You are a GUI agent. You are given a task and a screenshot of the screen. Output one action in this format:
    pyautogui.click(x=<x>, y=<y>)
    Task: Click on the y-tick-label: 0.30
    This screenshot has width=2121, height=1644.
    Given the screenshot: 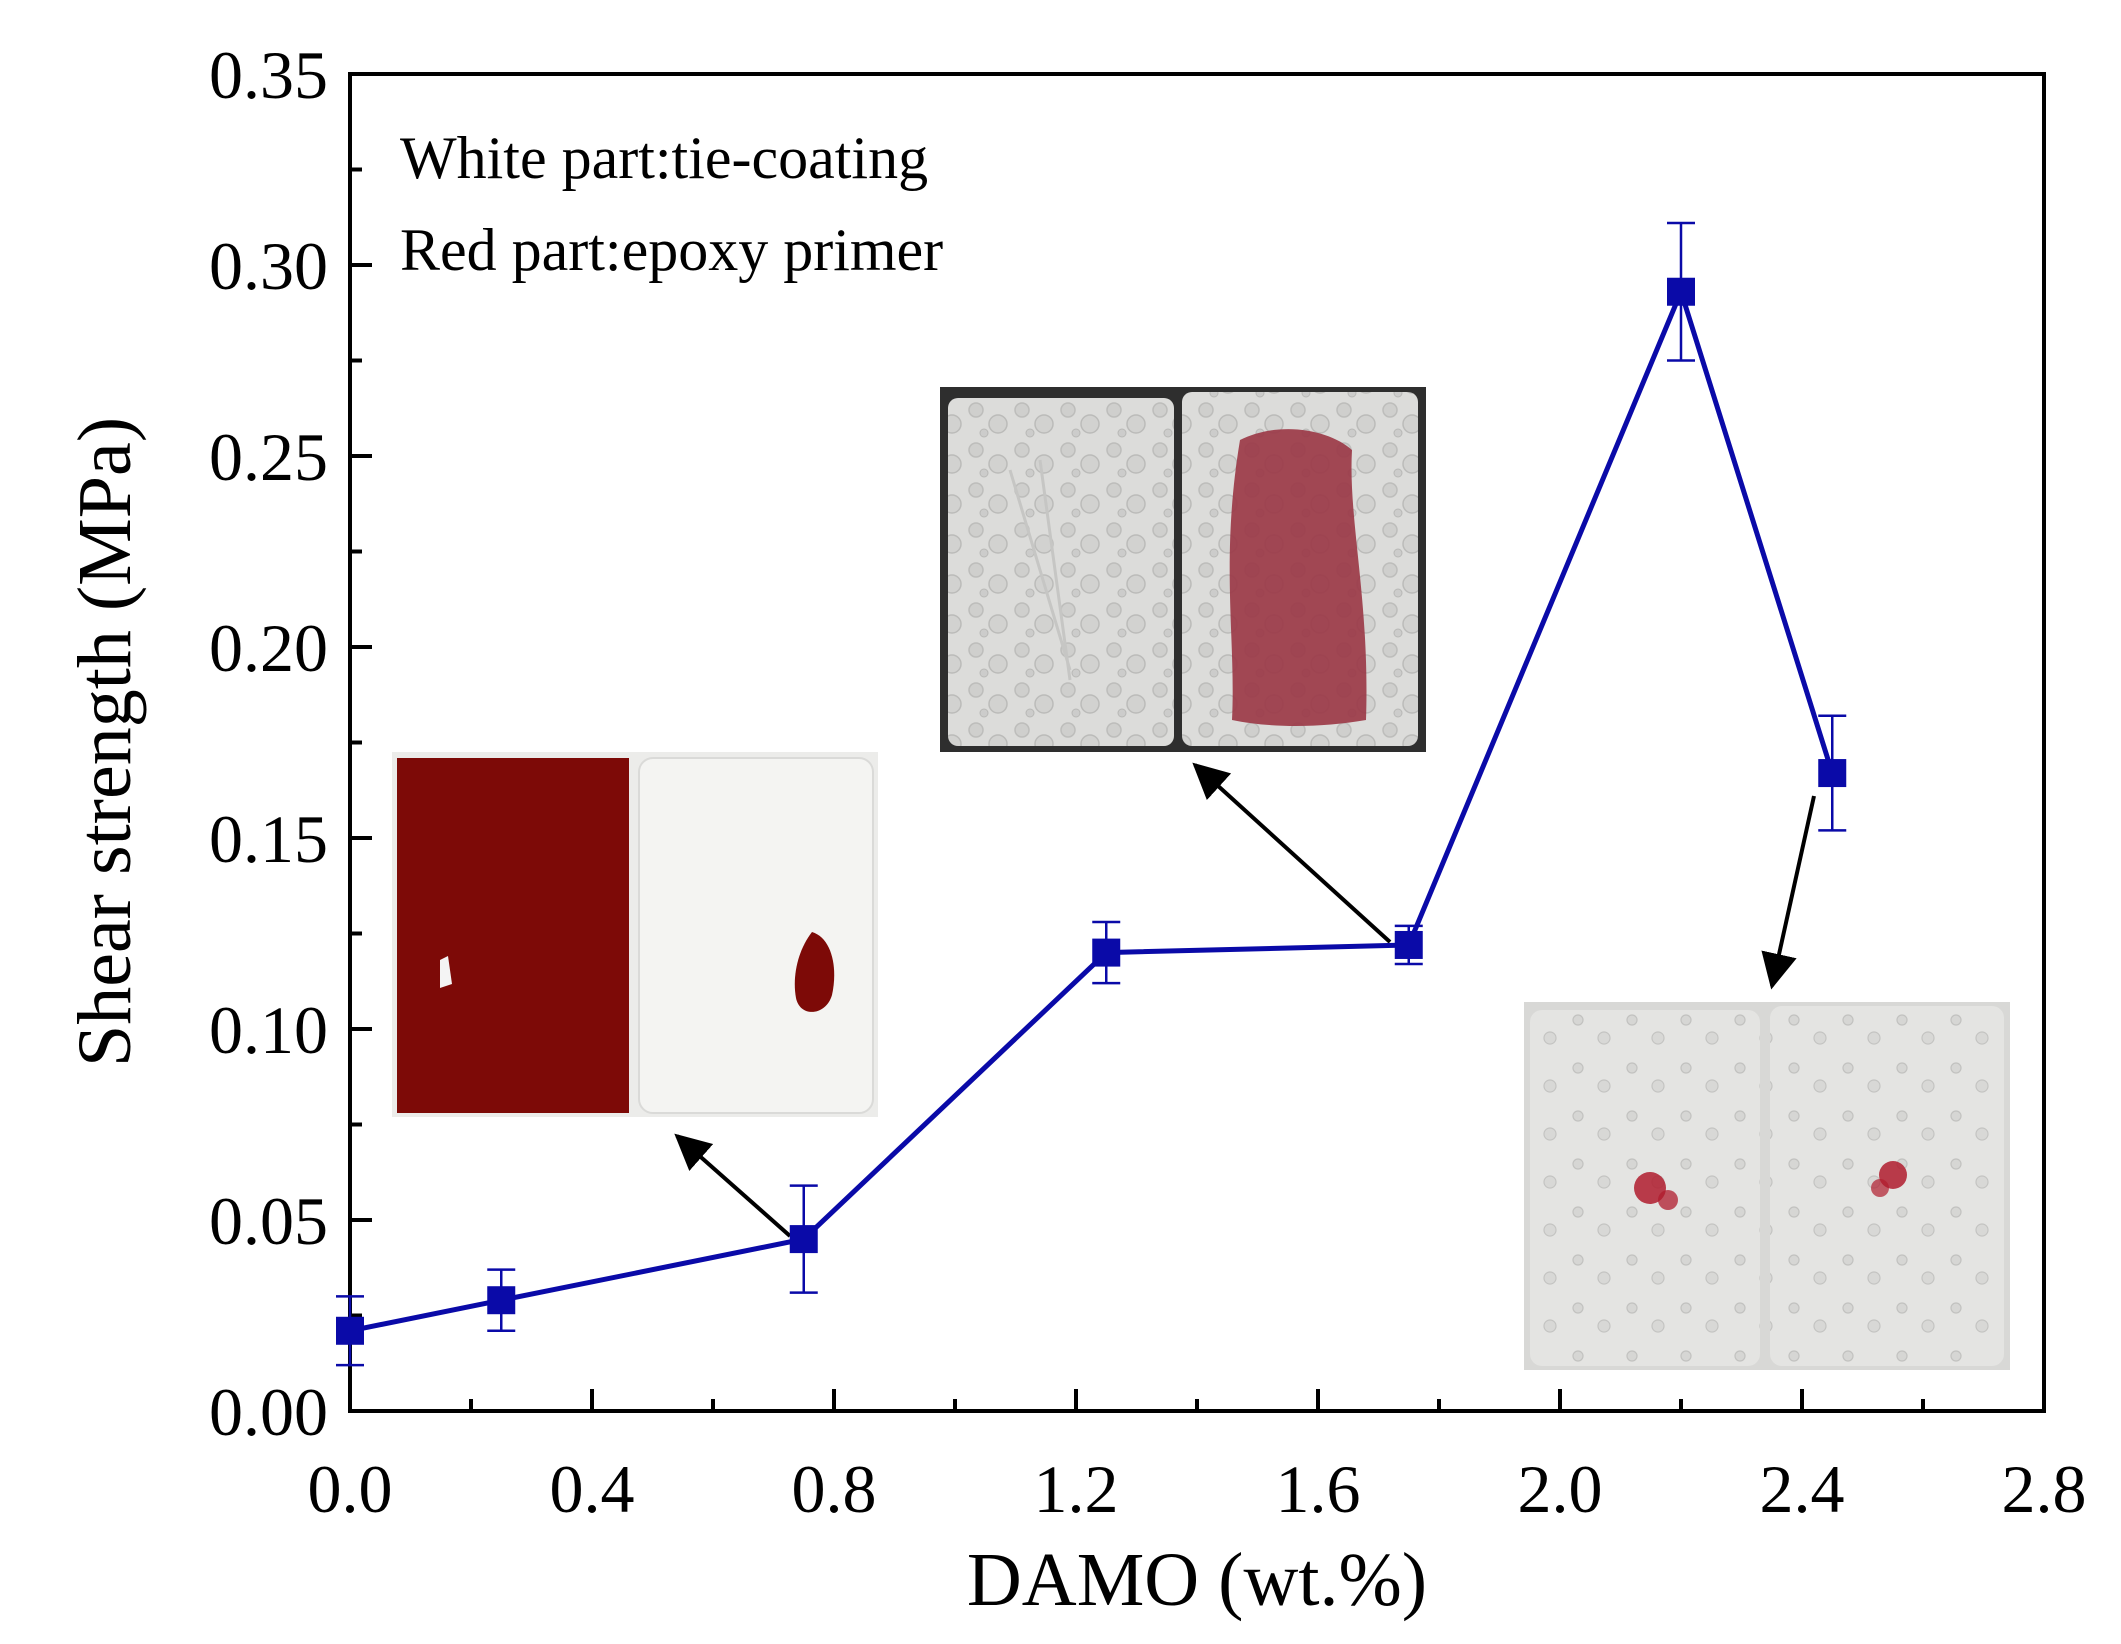 What is the action you would take?
    pyautogui.click(x=268, y=266)
    